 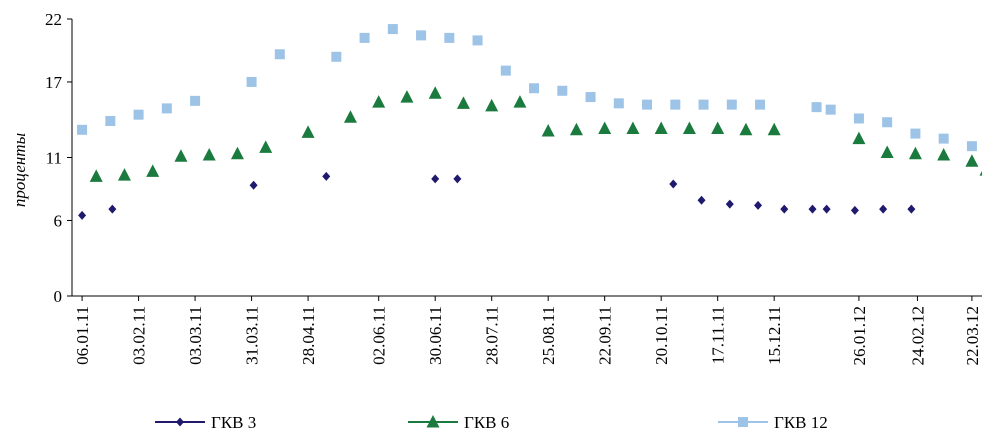 I want to click on y-tick-label: 11, so click(x=54, y=158).